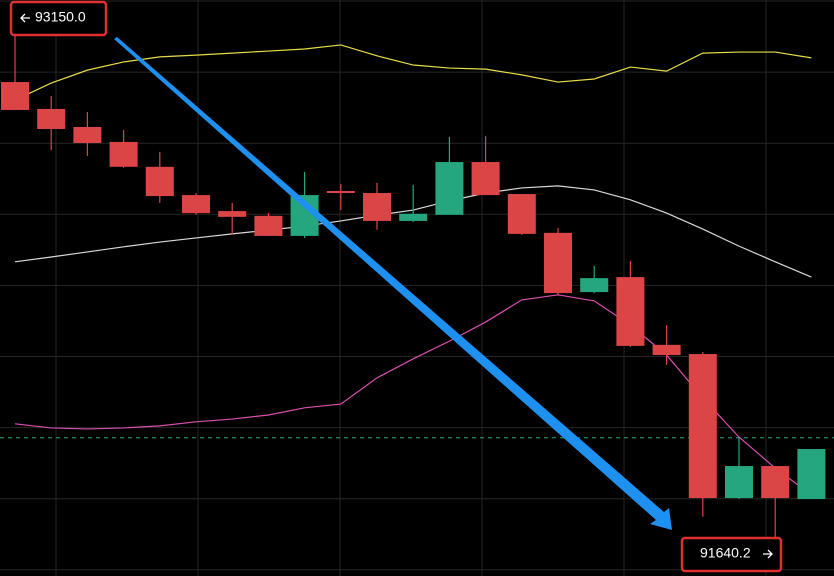  I want to click on band-line, so click(413, 72).